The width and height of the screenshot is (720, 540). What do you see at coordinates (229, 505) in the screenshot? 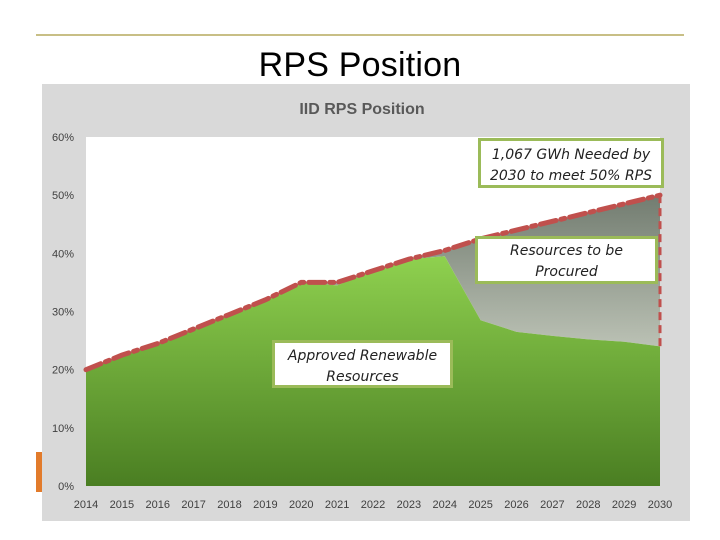
I see `x-tick-label: 2018` at bounding box center [229, 505].